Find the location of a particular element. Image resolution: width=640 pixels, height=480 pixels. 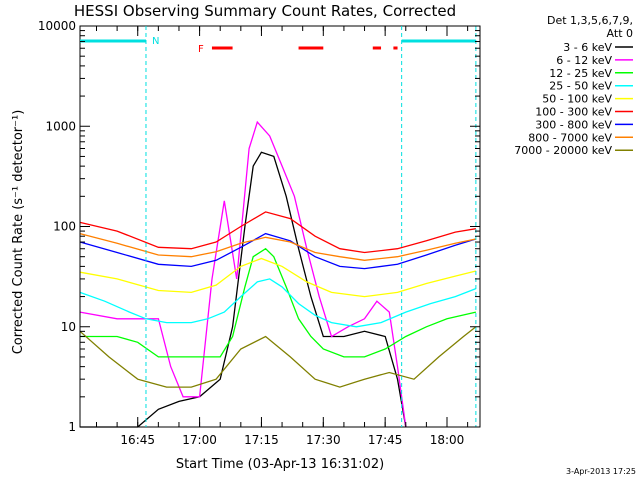

x-tick-label-2: 17:15 is located at coordinates (261, 440).